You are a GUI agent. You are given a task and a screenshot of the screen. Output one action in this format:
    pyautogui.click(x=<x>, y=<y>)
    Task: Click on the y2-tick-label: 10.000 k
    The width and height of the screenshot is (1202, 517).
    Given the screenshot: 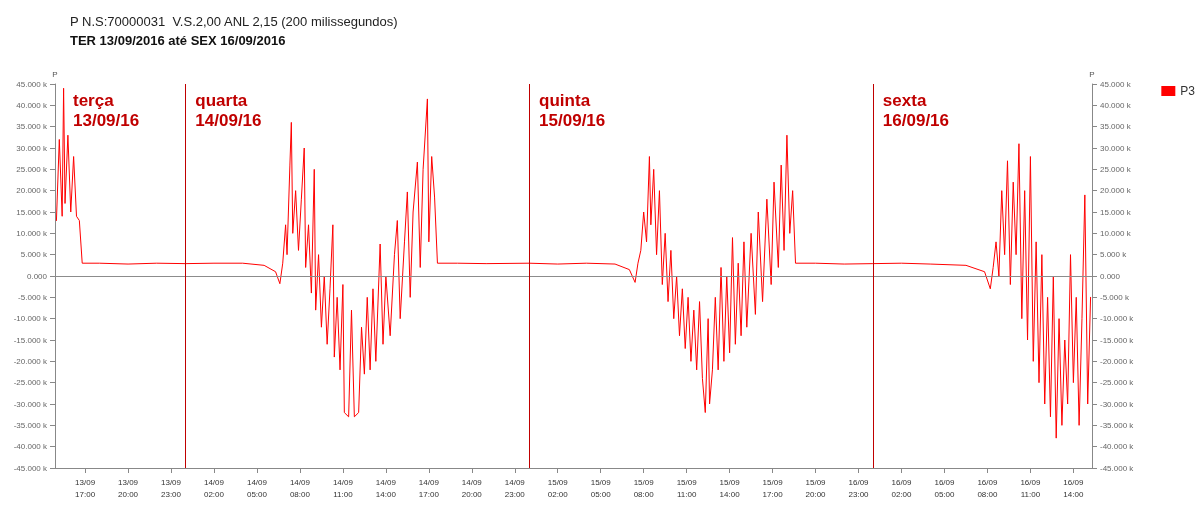 What is the action you would take?
    pyautogui.click(x=1116, y=233)
    